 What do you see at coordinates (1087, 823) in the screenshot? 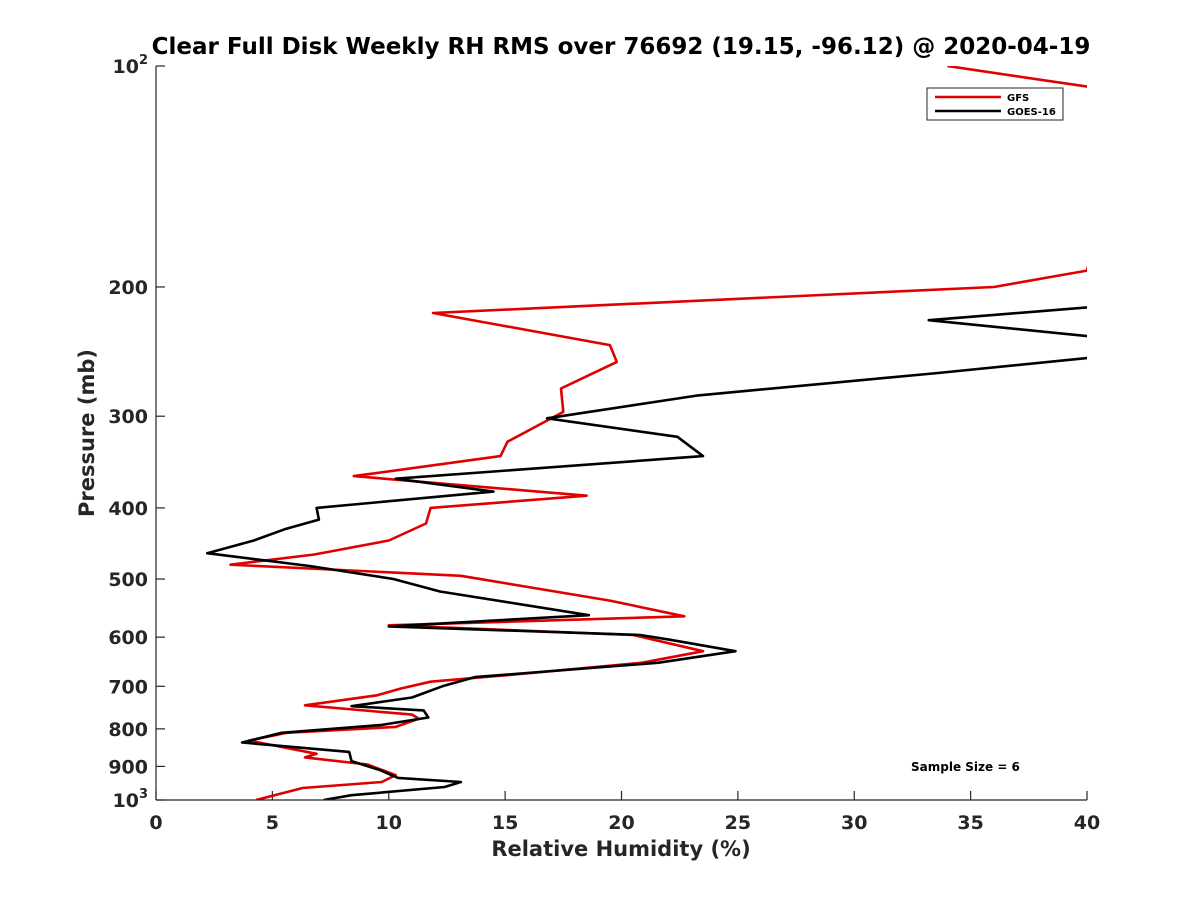
I see `x-tick-label: 40` at bounding box center [1087, 823].